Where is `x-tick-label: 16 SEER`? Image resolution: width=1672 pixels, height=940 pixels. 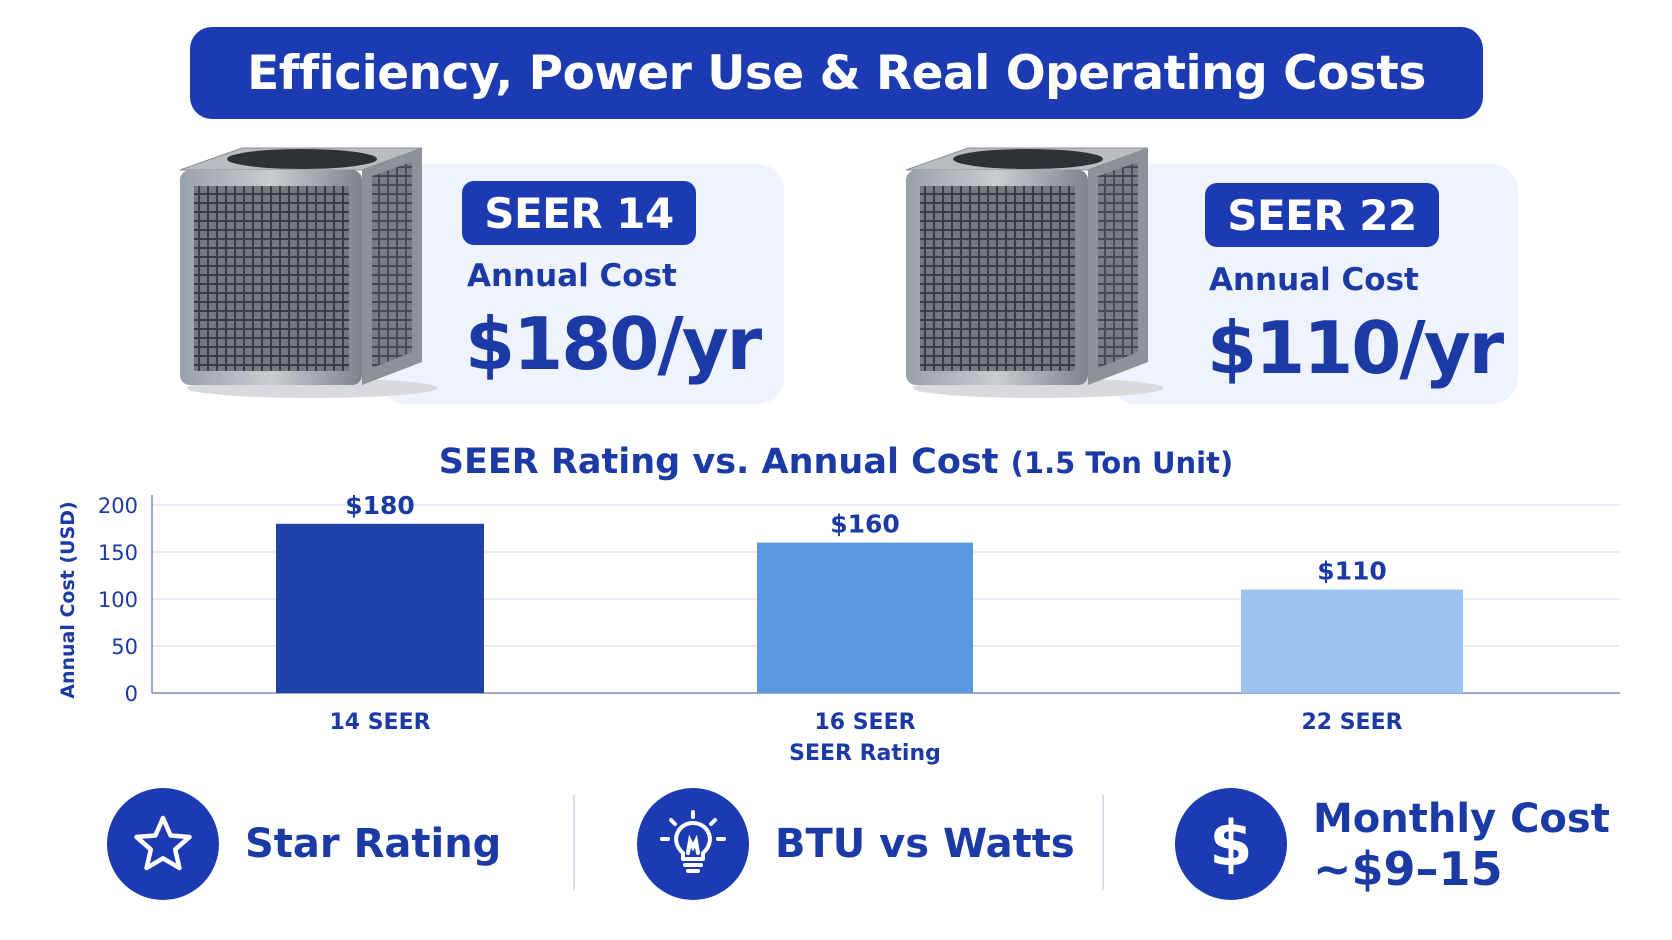 x-tick-label: 16 SEER is located at coordinates (864, 722).